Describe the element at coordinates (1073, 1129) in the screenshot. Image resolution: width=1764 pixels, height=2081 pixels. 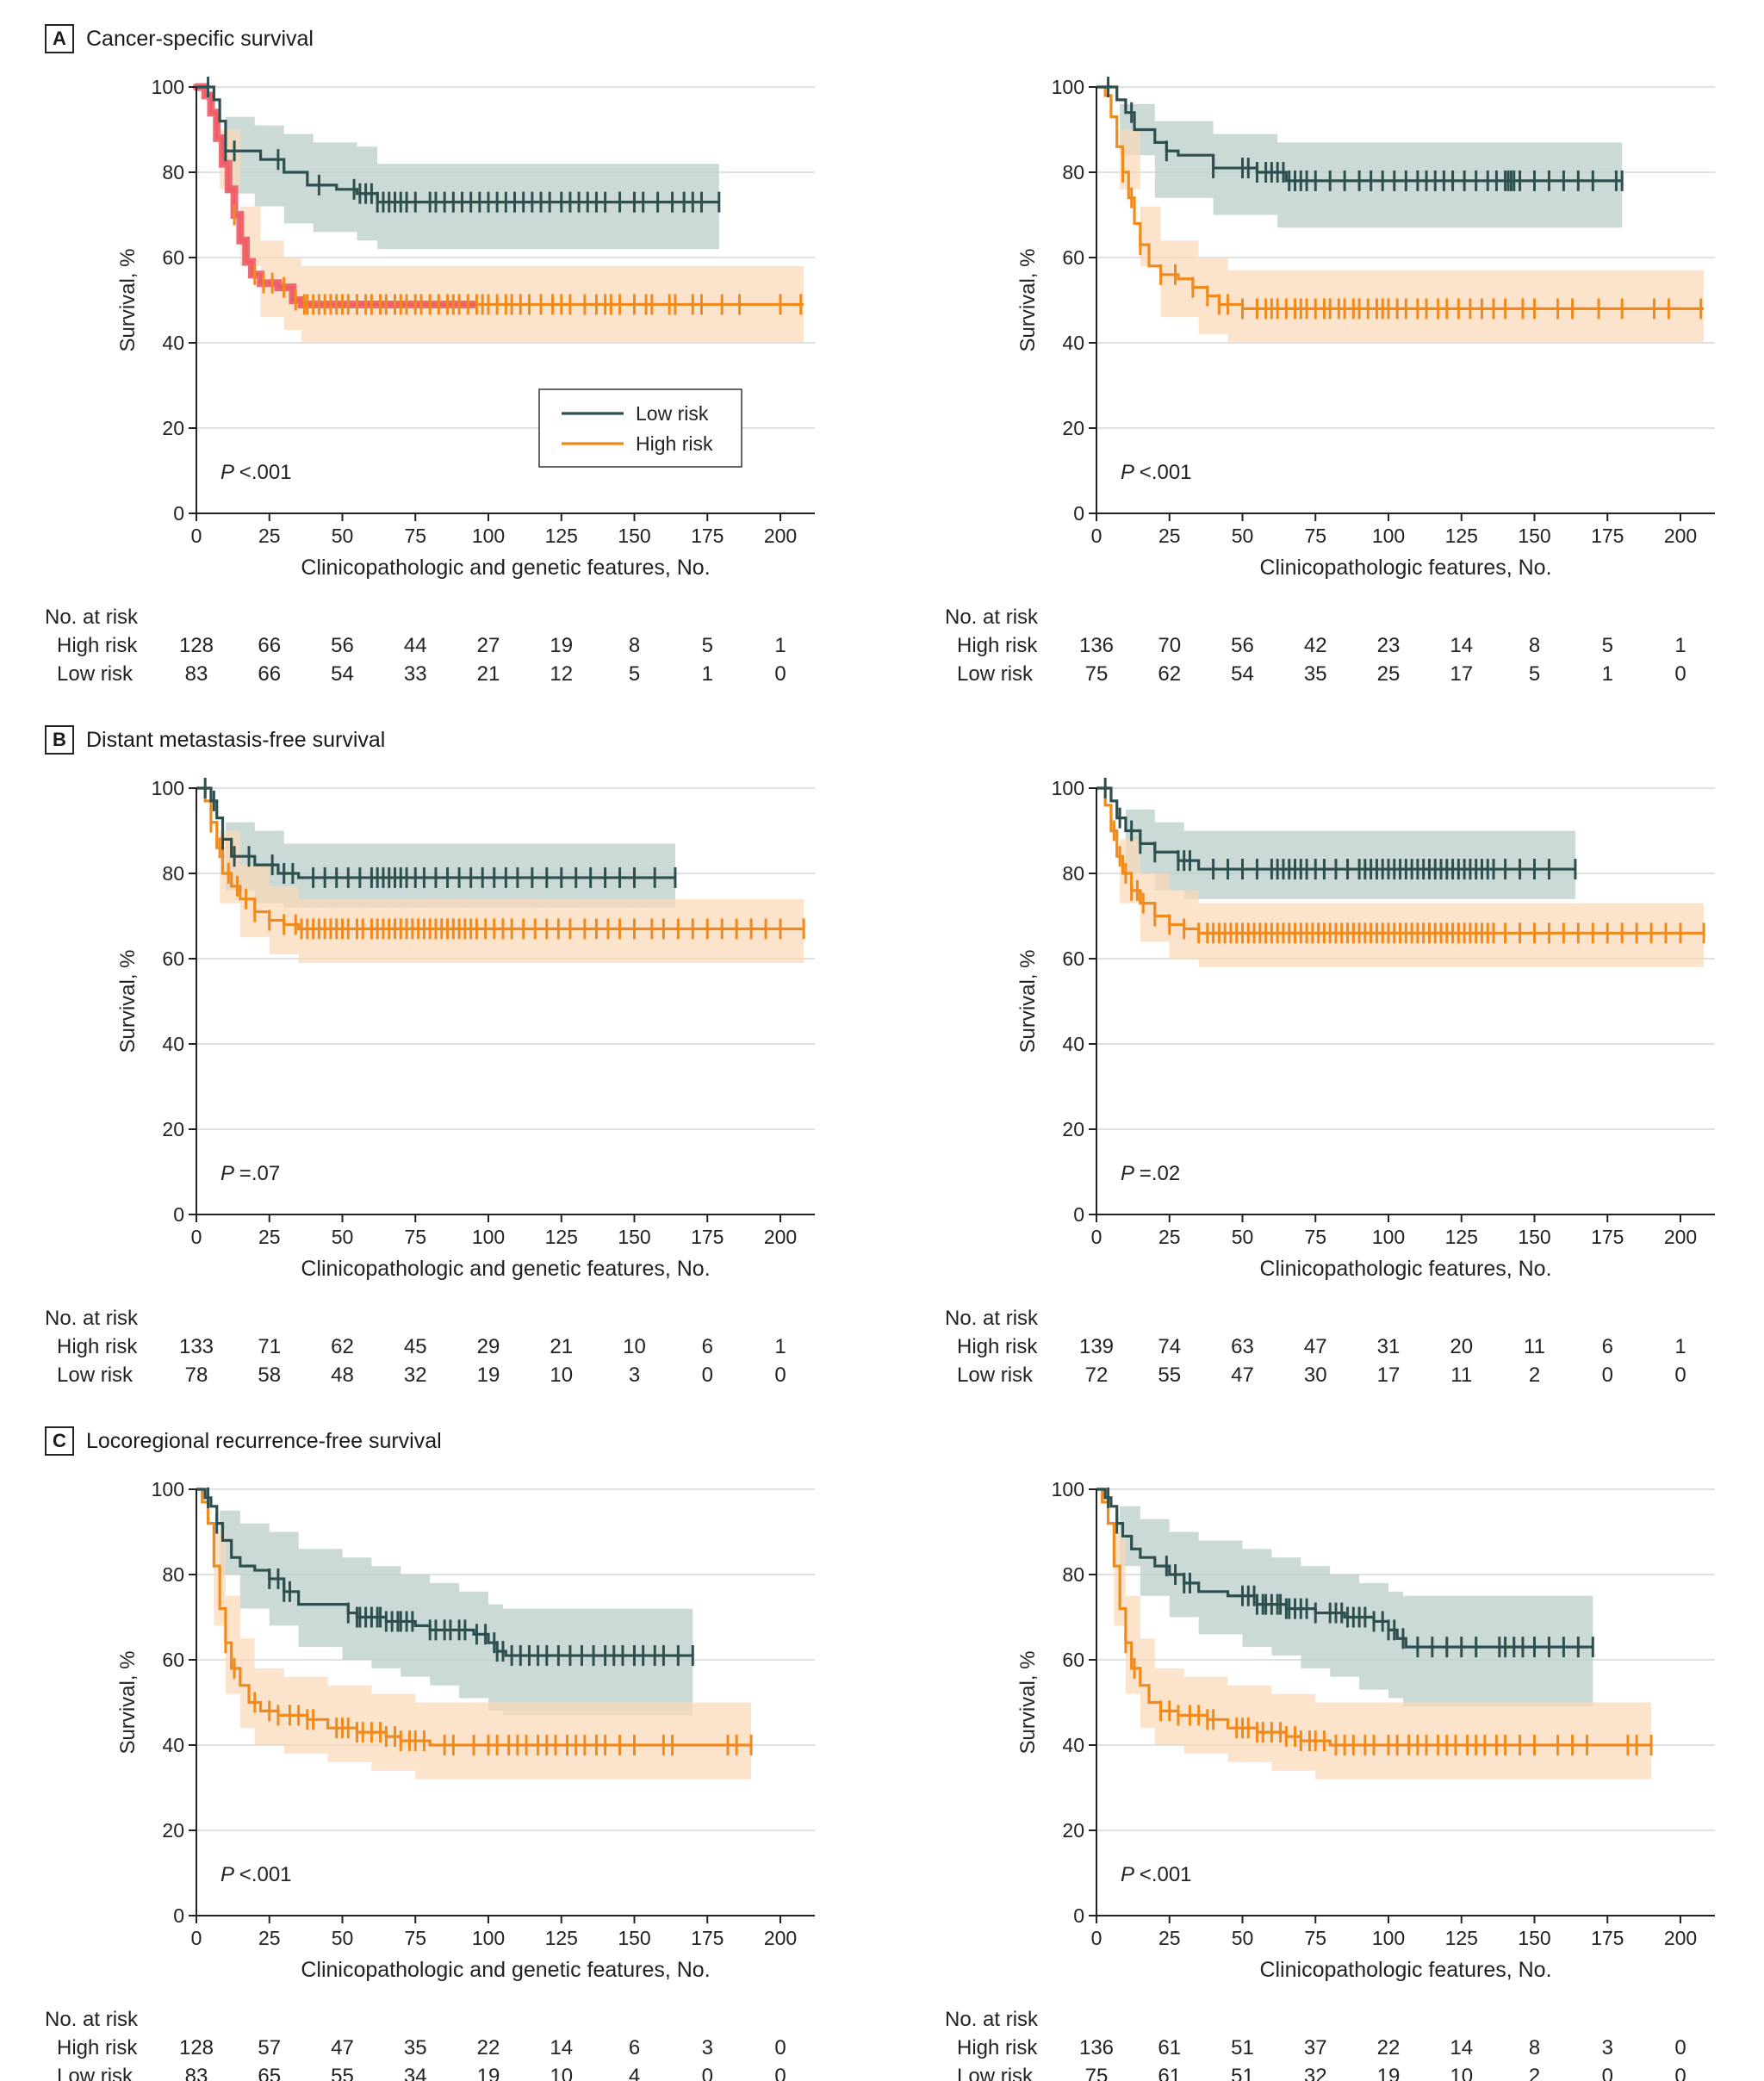
I see `y-tick-label: 20` at that location.